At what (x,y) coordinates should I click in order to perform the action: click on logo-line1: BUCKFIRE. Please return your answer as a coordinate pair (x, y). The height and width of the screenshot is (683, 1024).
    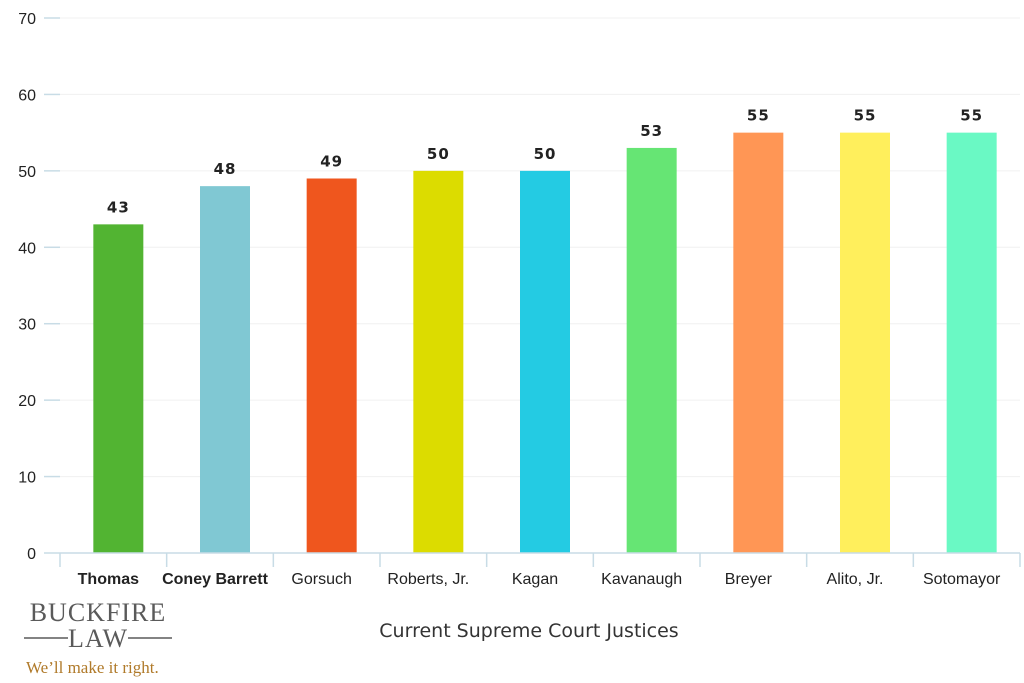
    Looking at the image, I should click on (98, 612).